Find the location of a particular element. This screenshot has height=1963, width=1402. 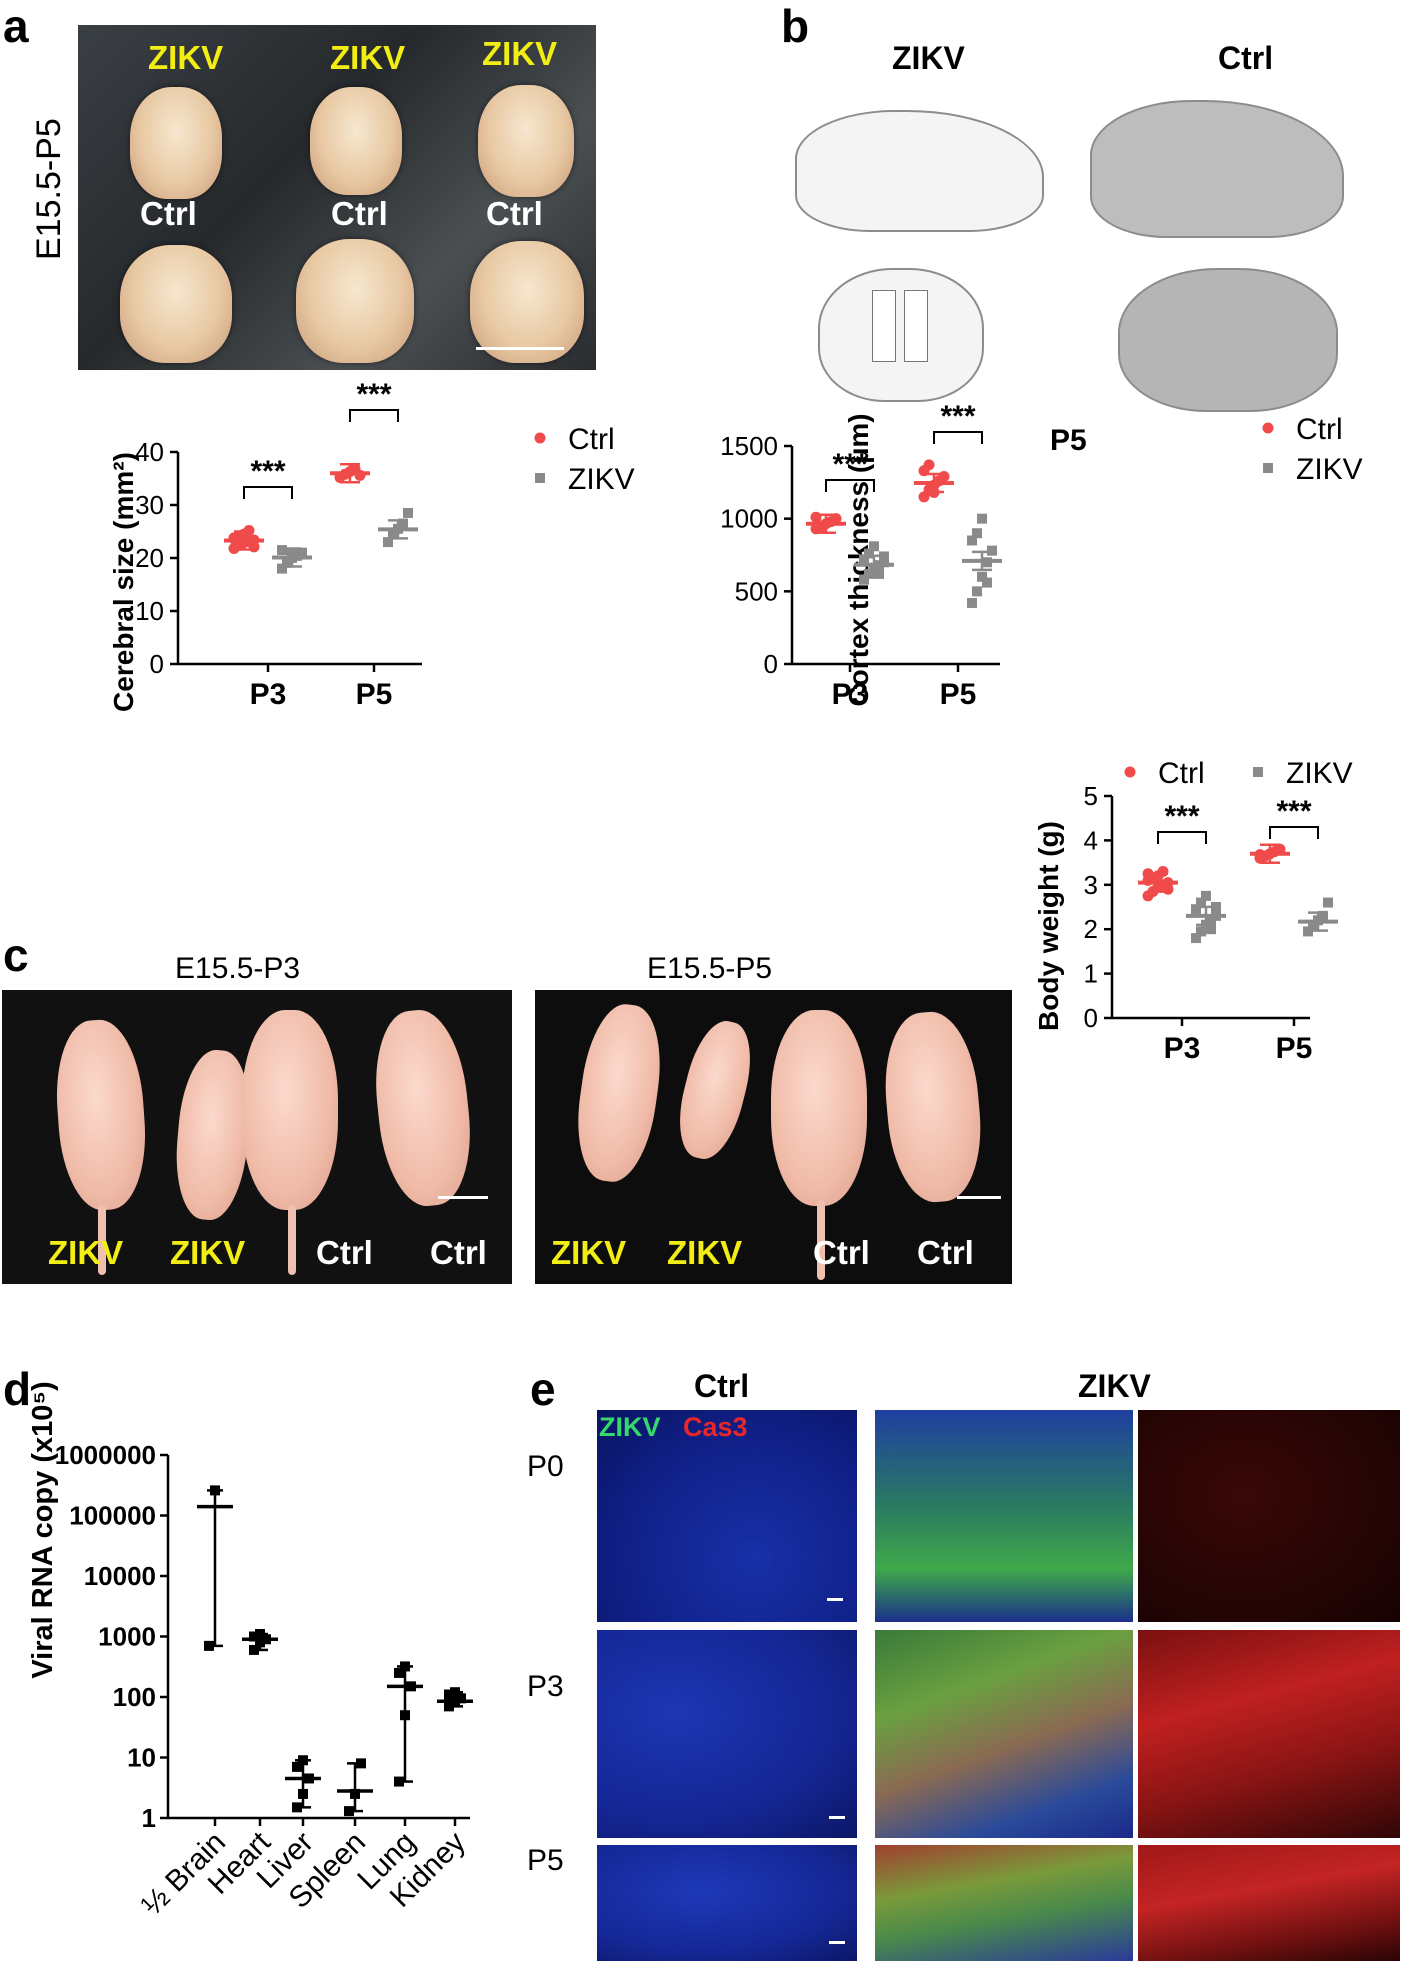

cerebral-x-tick-label: P5 is located at coordinates (374, 694).